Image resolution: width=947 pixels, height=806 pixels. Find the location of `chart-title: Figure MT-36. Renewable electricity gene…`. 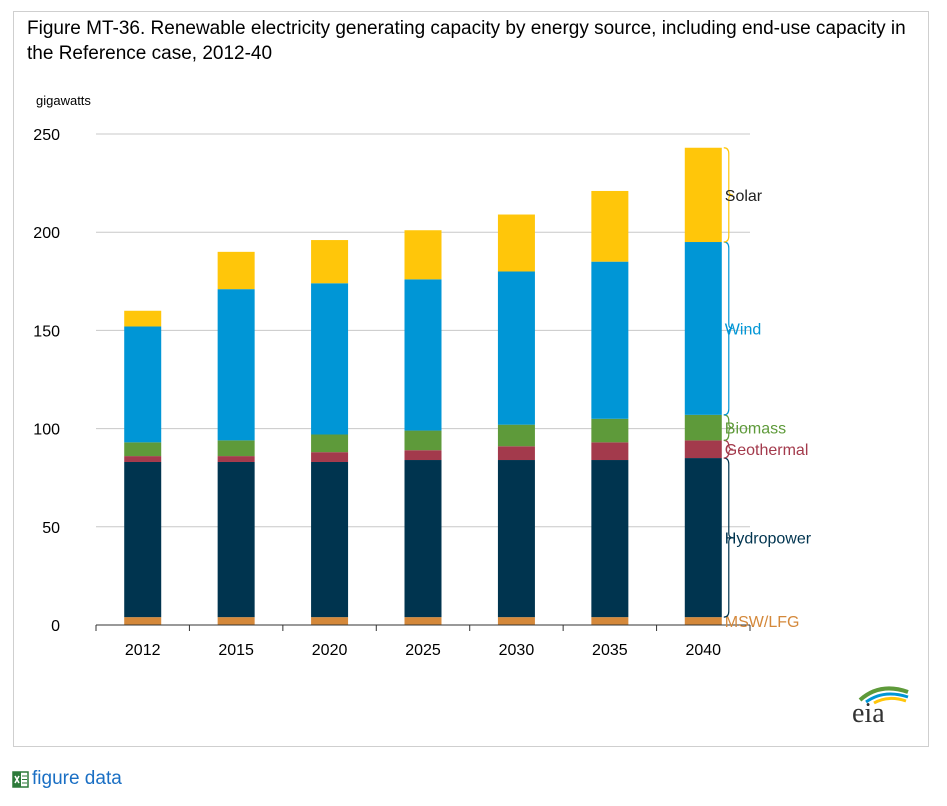

chart-title: Figure MT-36. Renewable electricity gene… is located at coordinates (466, 41).